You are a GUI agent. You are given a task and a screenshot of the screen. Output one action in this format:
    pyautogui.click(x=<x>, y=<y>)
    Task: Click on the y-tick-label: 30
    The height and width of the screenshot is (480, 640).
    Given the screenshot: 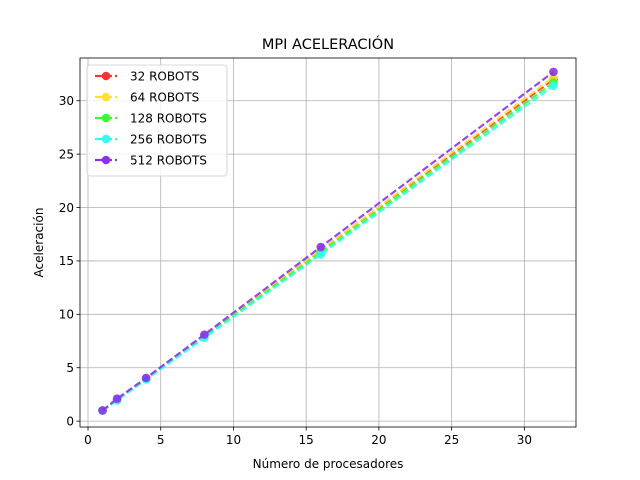 What is the action you would take?
    pyautogui.click(x=66, y=101)
    